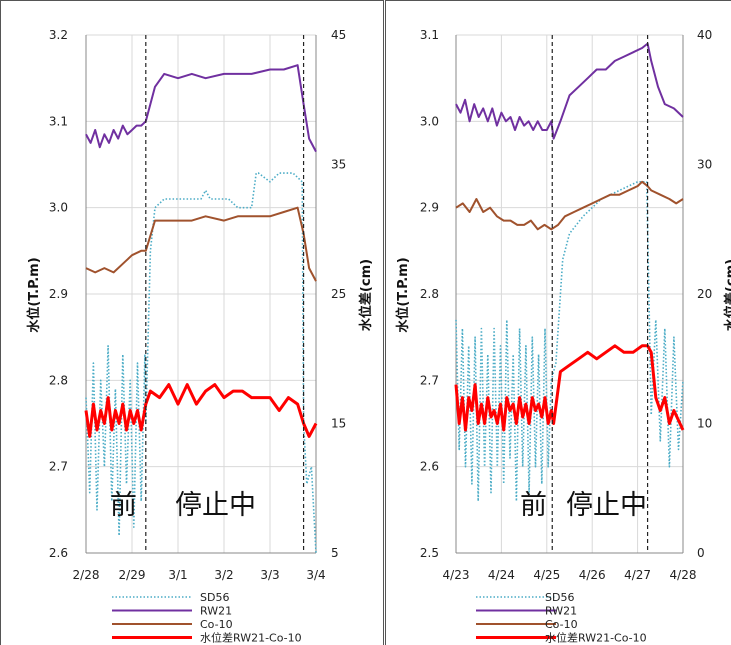 The width and height of the screenshot is (731, 645). I want to click on y2-tick-label: 35, so click(338, 165).